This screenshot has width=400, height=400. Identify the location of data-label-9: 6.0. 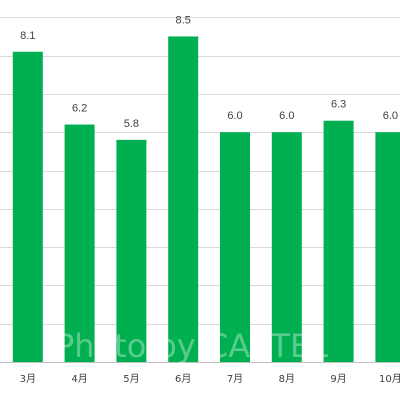
(390, 116).